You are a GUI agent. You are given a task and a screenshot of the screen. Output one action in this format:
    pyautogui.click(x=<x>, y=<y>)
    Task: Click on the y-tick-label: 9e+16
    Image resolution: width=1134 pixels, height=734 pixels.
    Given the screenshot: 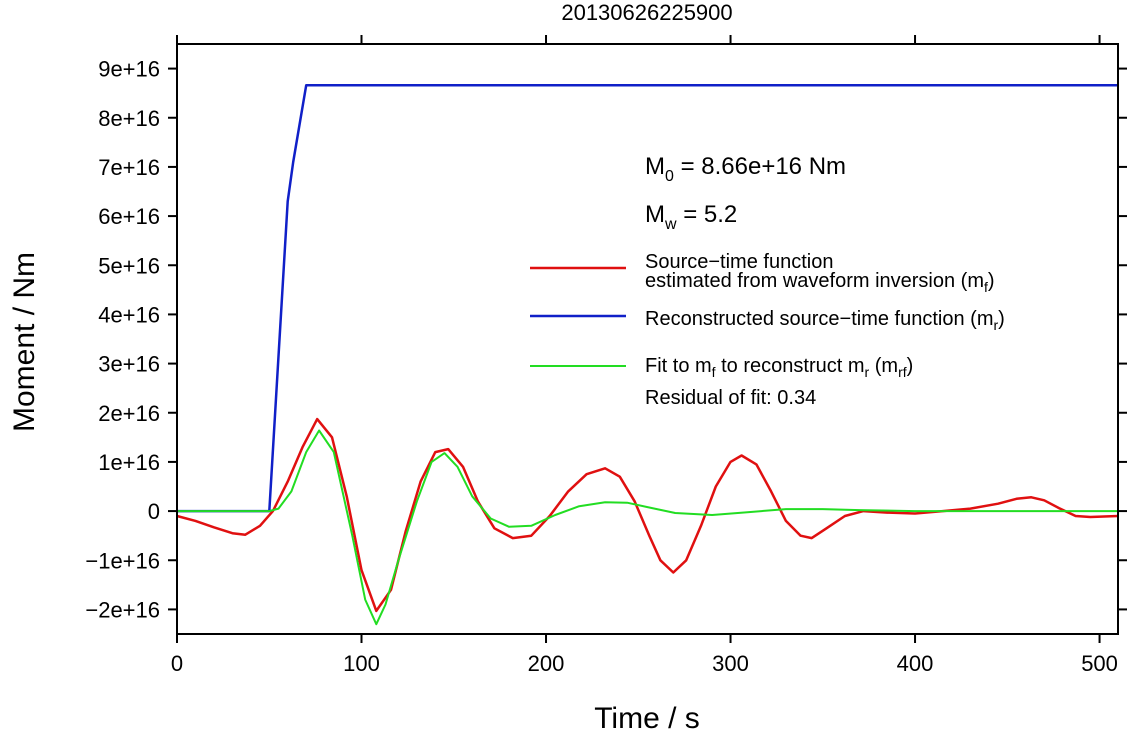 What is the action you would take?
    pyautogui.click(x=129, y=69)
    